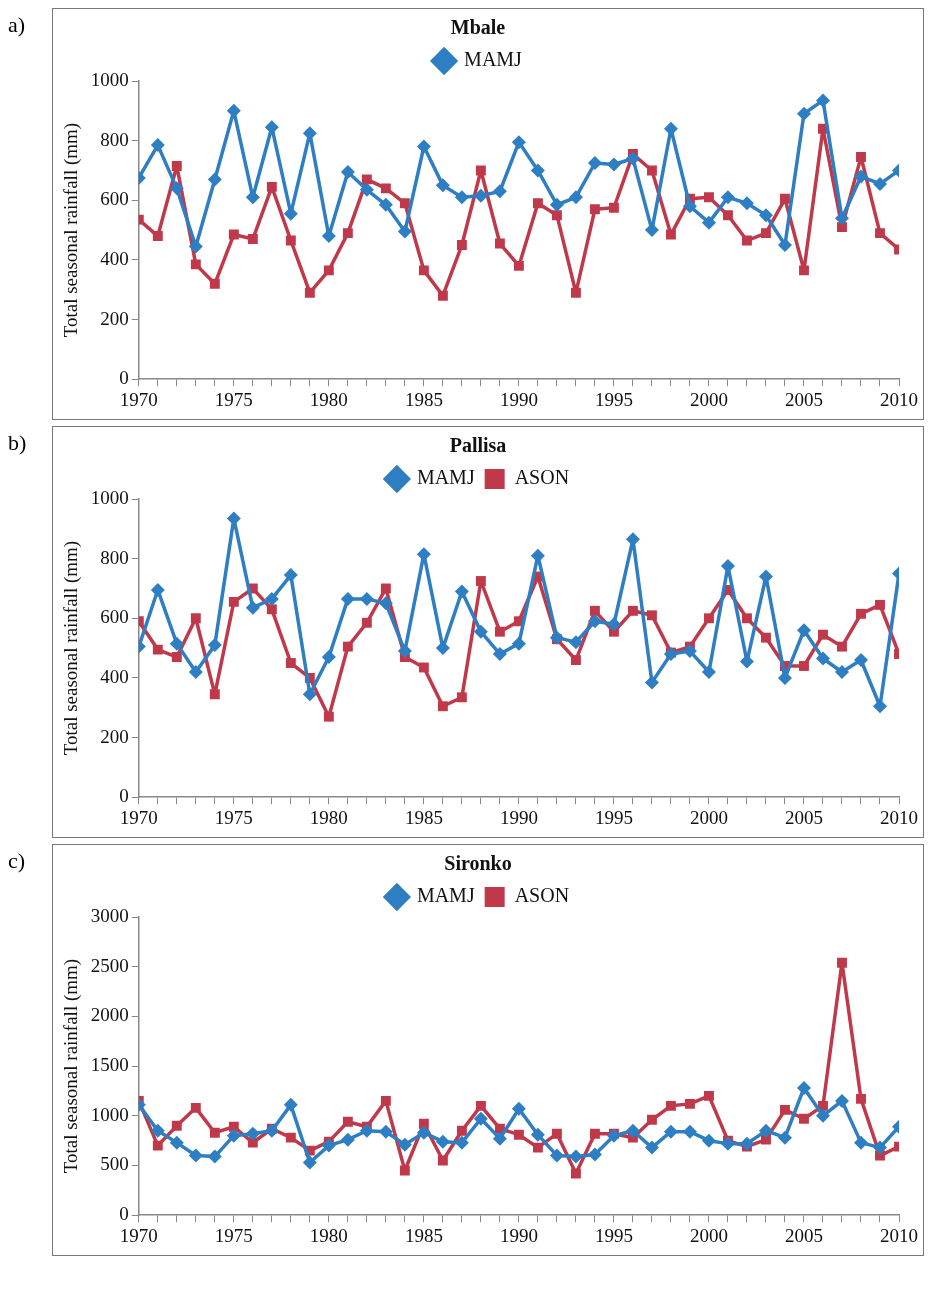  I want to click on x-tick-label: 1975, so click(233, 817).